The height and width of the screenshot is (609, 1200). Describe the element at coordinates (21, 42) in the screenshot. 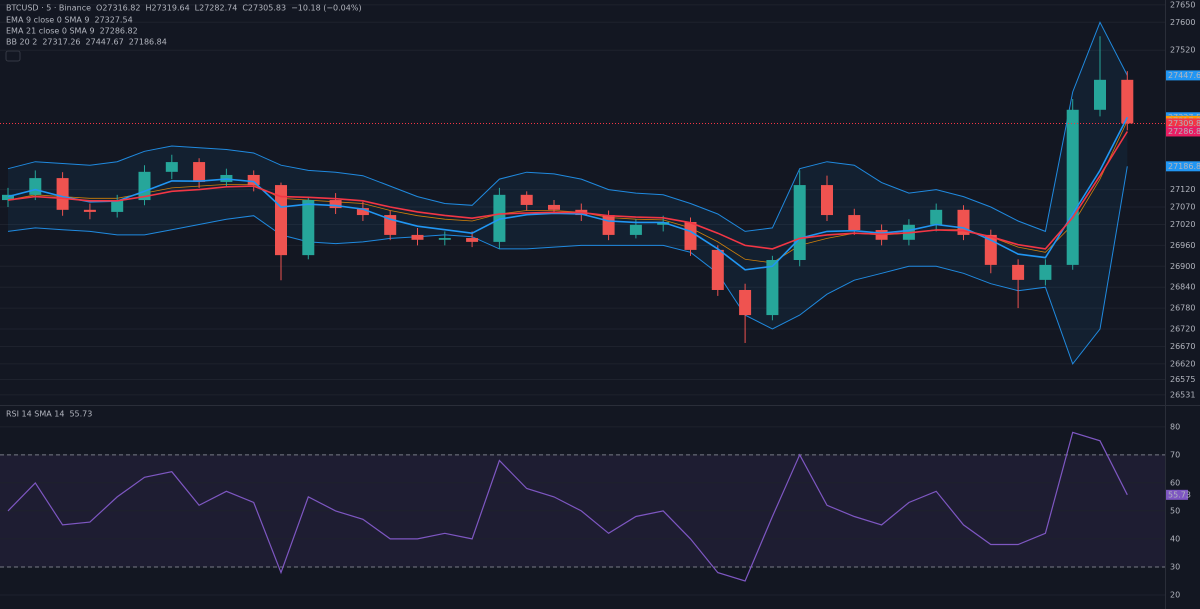

I see `legend-text: BB 20 2` at that location.